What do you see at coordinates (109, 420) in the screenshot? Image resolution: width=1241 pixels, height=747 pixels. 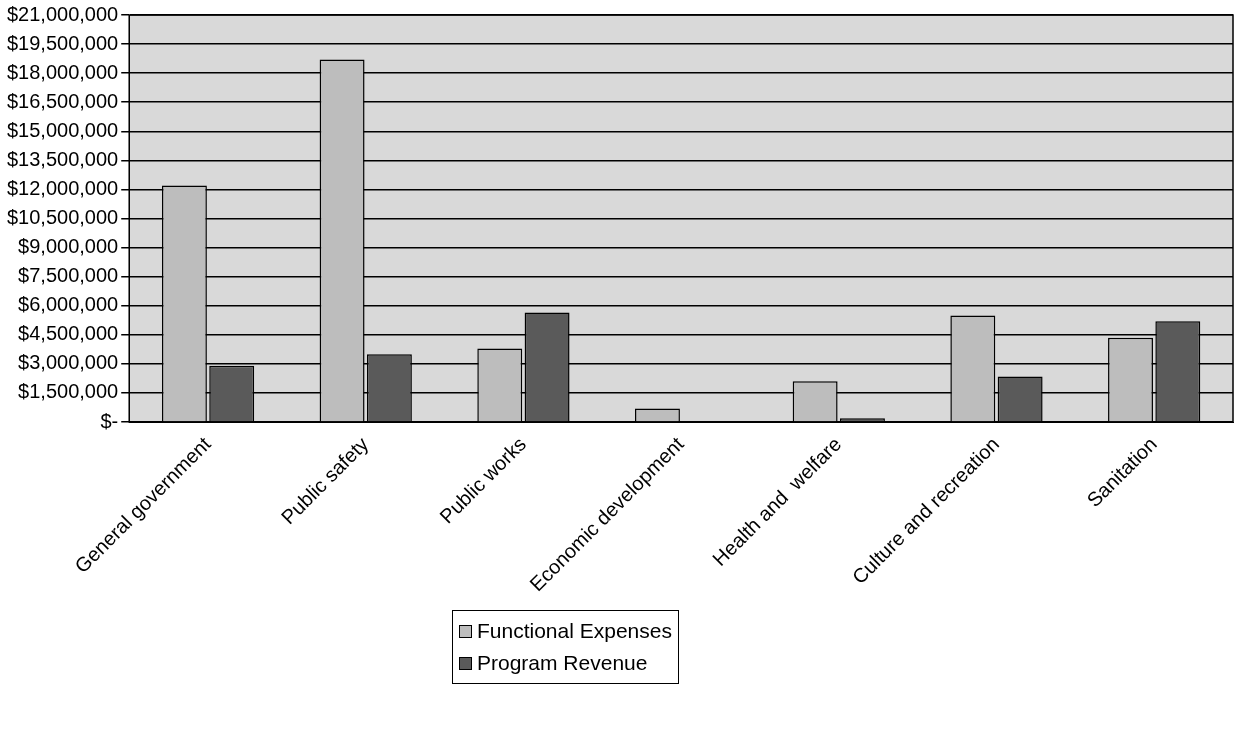 I see `y-tick-label: $-` at bounding box center [109, 420].